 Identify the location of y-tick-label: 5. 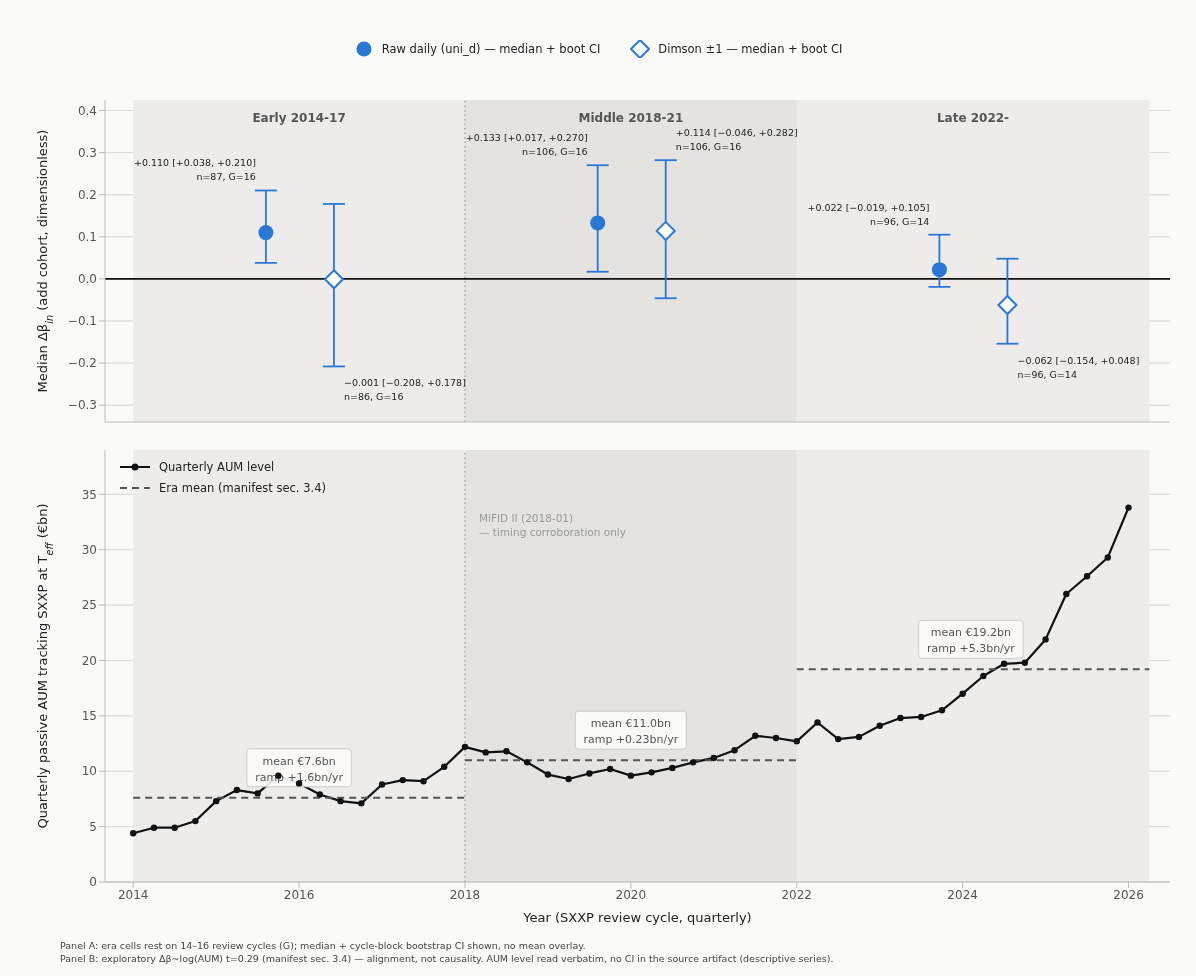
(93, 826).